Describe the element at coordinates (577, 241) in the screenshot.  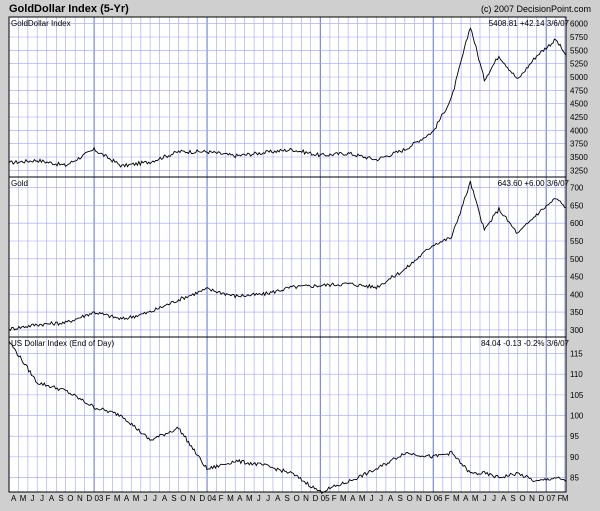
I see `y-tick-label: 550` at that location.